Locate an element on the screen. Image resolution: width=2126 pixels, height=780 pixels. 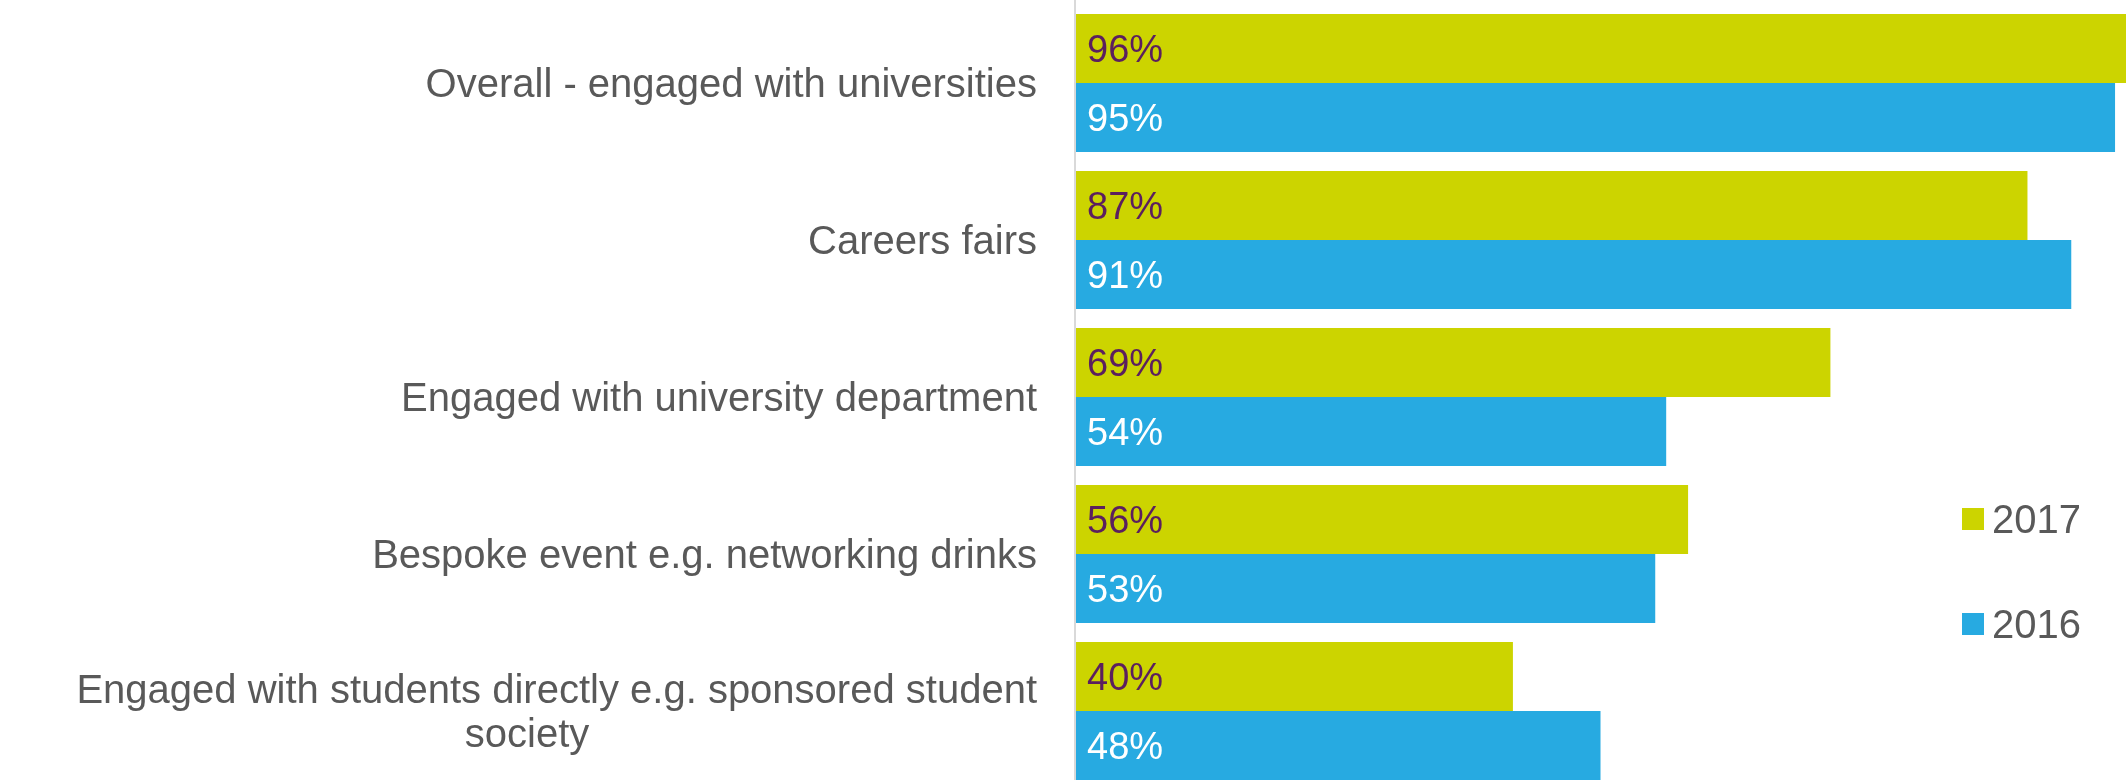
data-label: 91% is located at coordinates (1125, 274).